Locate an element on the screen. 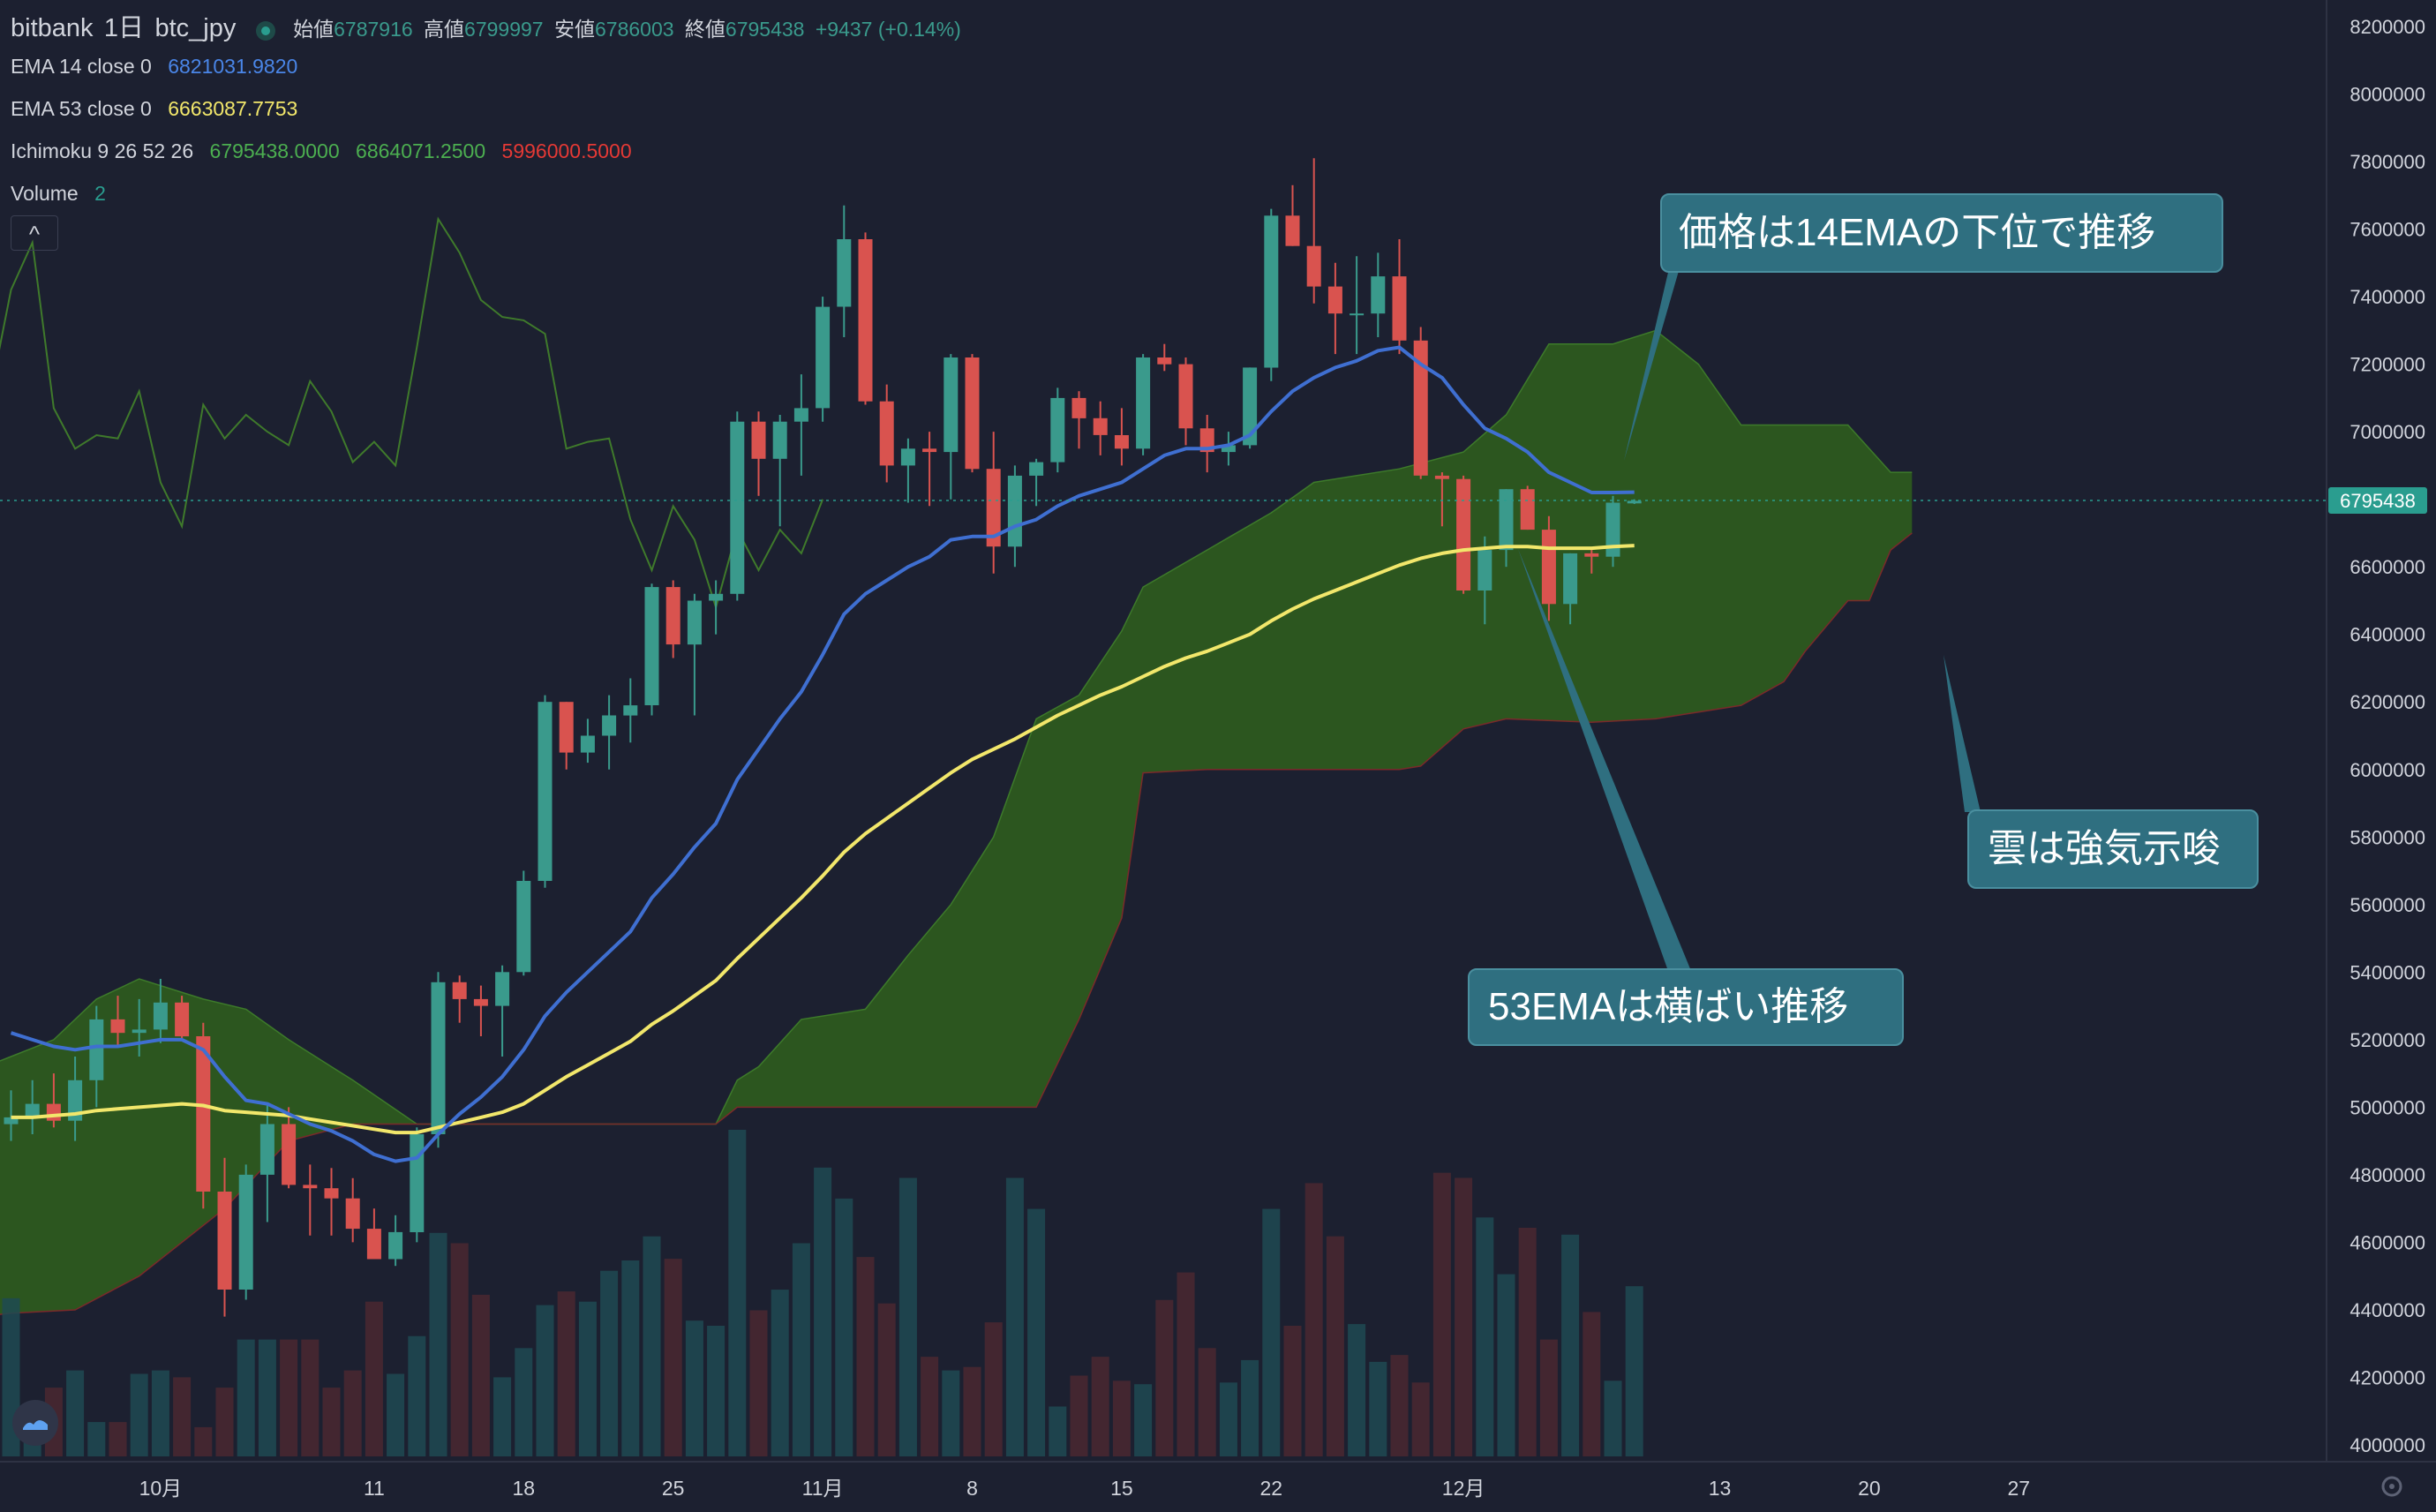  interval: 1日 is located at coordinates (124, 28).